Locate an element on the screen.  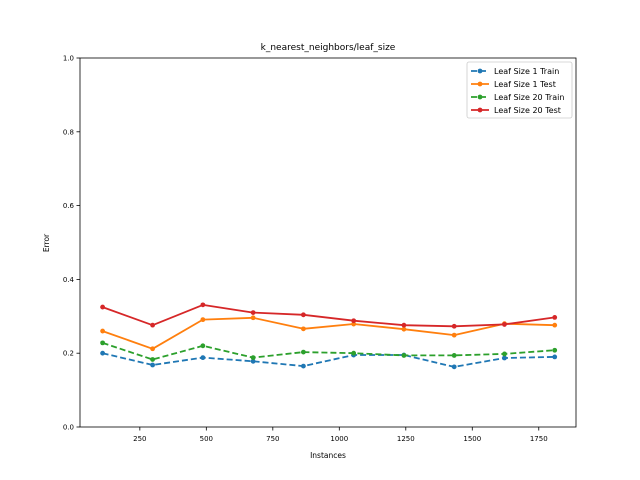
y-tick-label: 0.2 is located at coordinates (68, 354).